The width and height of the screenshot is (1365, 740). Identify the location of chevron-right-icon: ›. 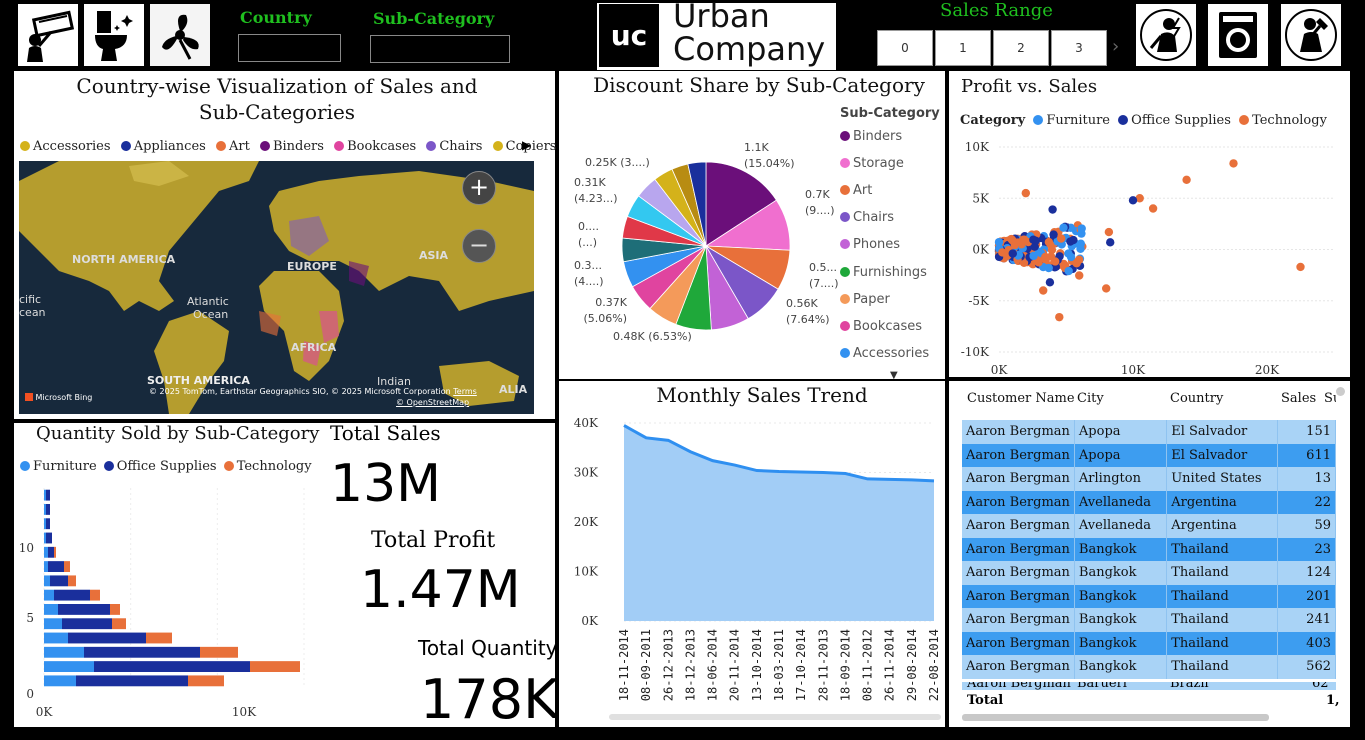
(1116, 46).